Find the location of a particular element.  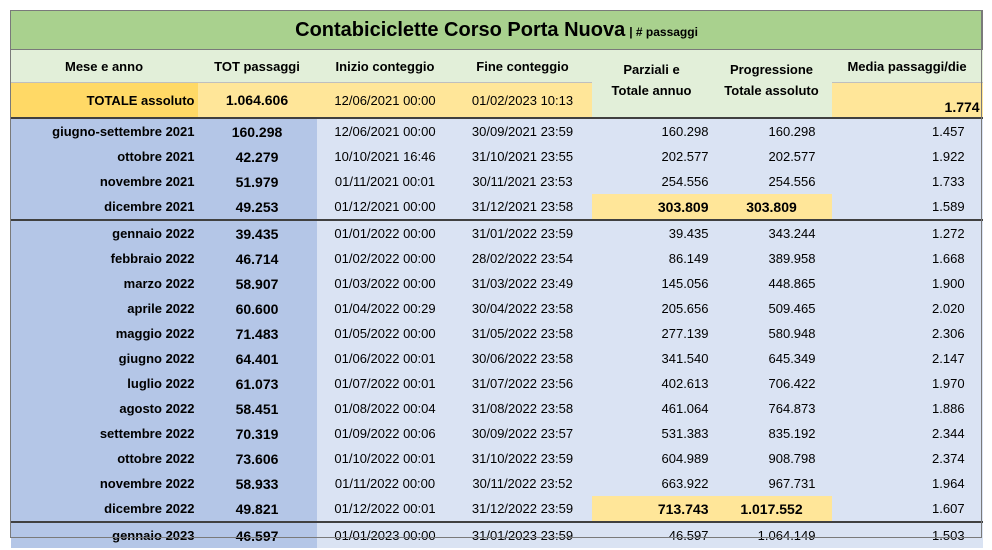

avg-cell: 1.272 is located at coordinates (907, 232).